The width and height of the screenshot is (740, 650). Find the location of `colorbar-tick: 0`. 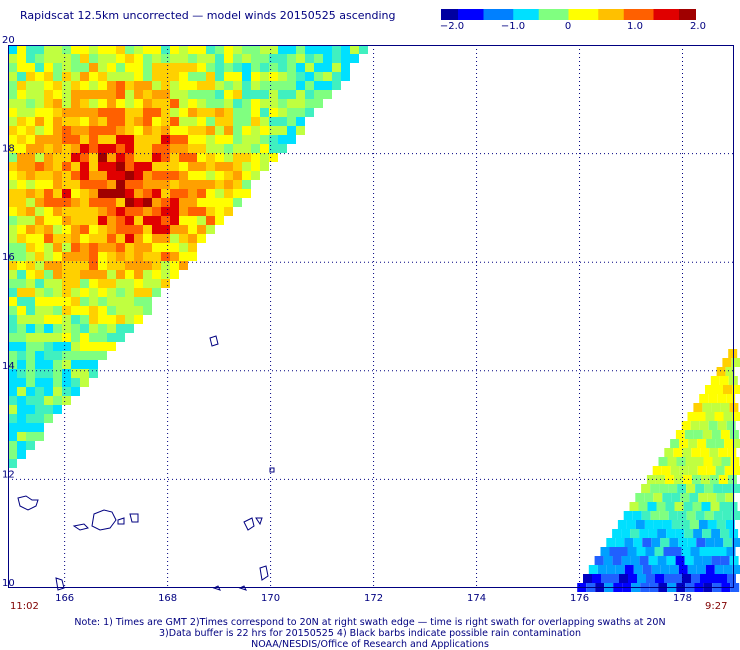

colorbar-tick: 0 is located at coordinates (568, 26).